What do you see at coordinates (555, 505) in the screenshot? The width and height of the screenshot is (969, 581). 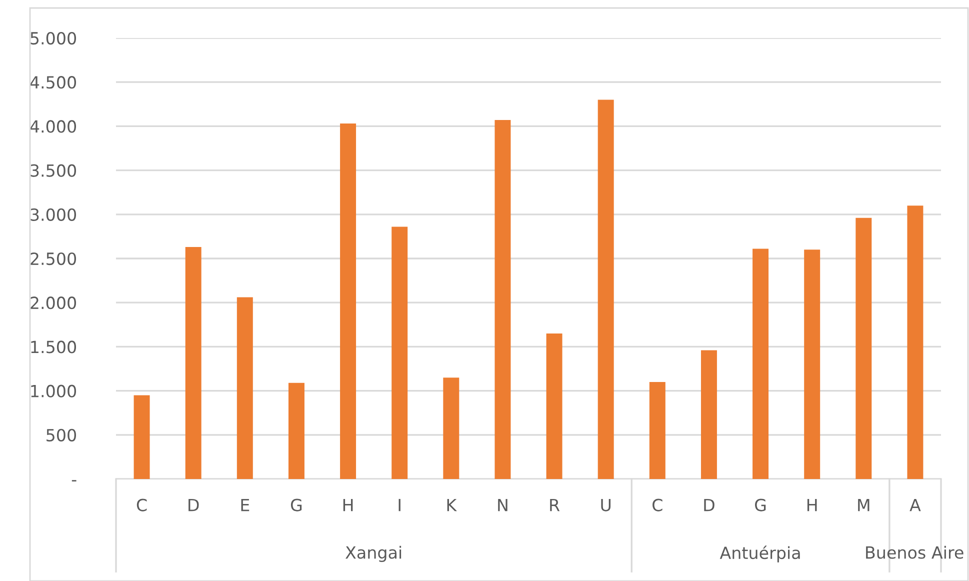 I see `x-tick-label: R` at bounding box center [555, 505].